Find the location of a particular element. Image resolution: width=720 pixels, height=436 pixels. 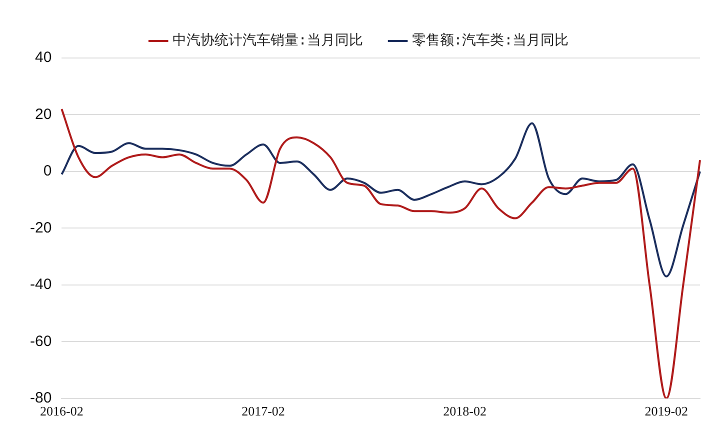

y-tick-label: 20 is located at coordinates (43, 114).